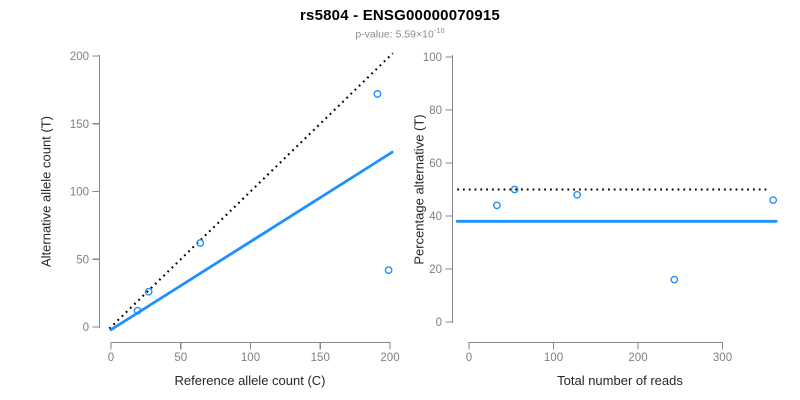 The width and height of the screenshot is (800, 400). What do you see at coordinates (435, 217) in the screenshot?
I see `y-tick-label: 40` at bounding box center [435, 217].